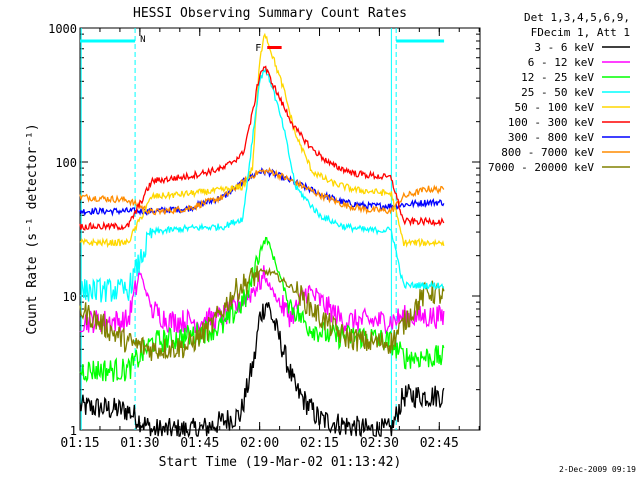 The height and width of the screenshot is (480, 640). What do you see at coordinates (577, 17) in the screenshot?
I see `legend-header-line-1: Det 1,3,4,5,6,9,` at bounding box center [577, 17].